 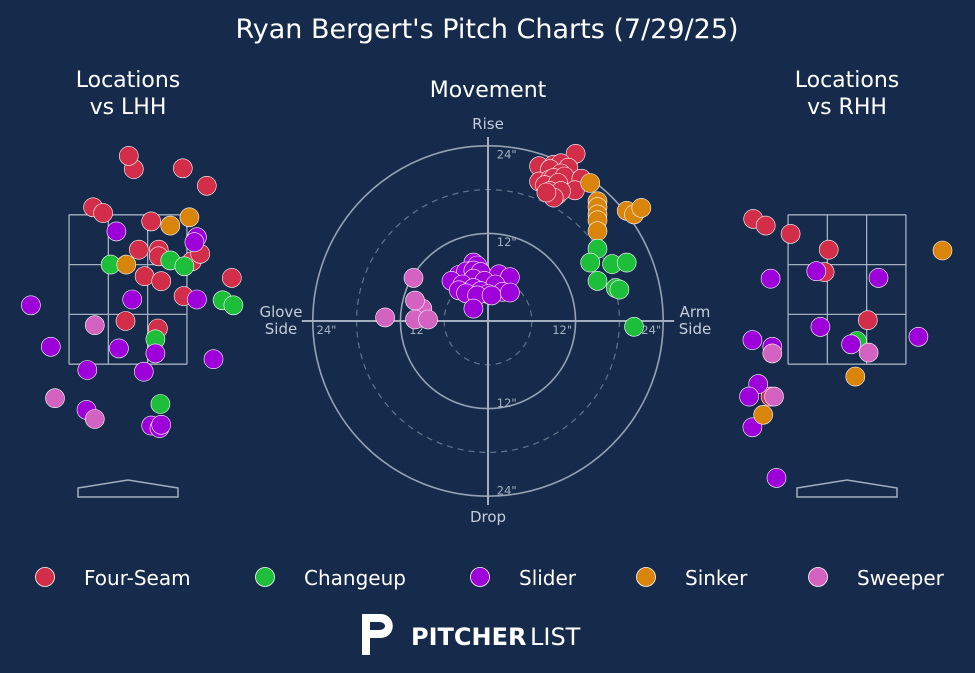 What do you see at coordinates (818, 577) in the screenshot?
I see `legend-swatch-sweeper` at bounding box center [818, 577].